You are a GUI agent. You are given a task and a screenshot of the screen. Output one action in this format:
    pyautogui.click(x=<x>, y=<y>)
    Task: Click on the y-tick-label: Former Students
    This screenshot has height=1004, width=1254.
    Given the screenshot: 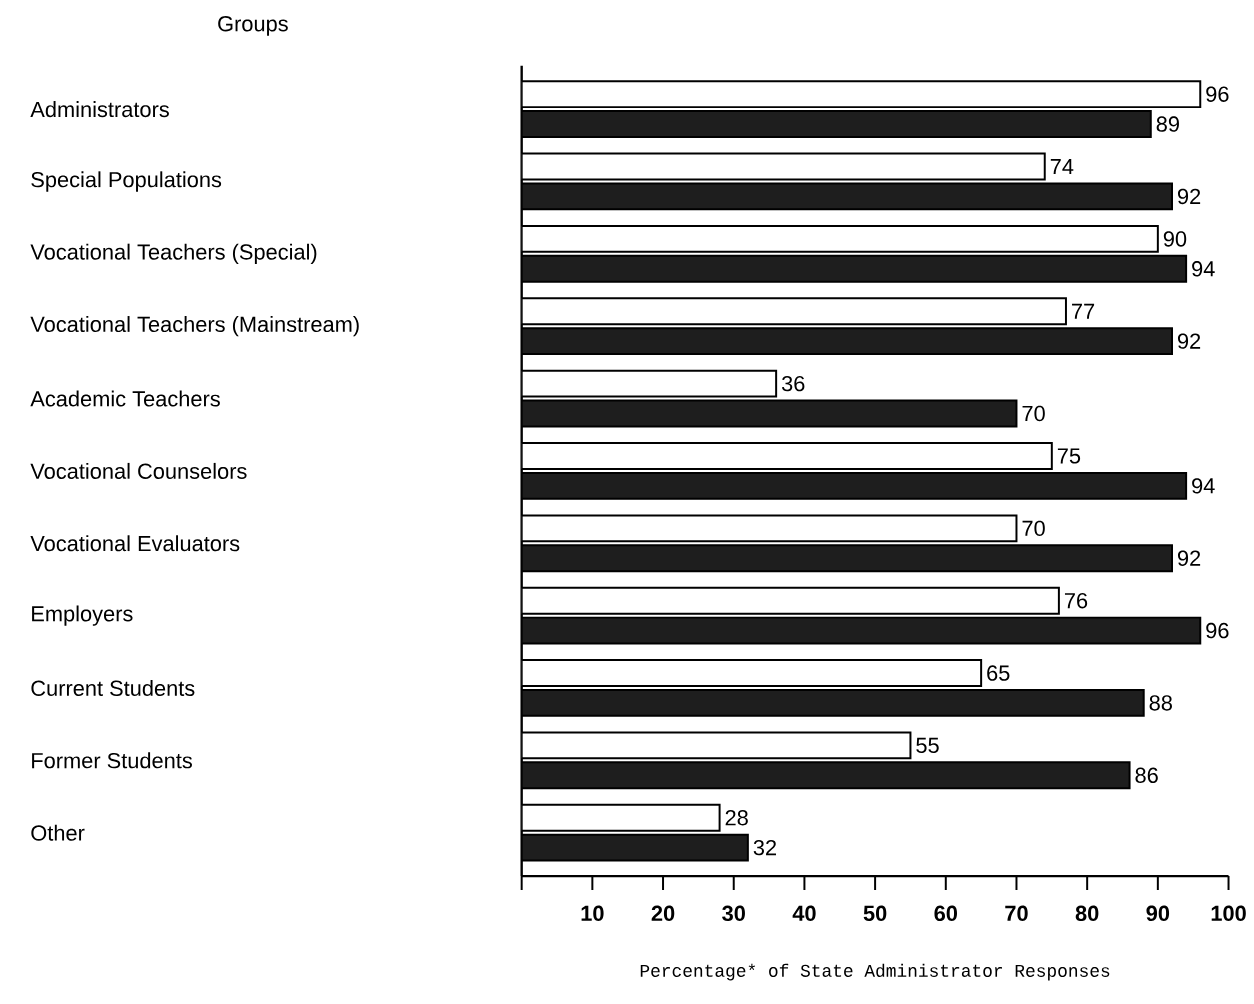 What is the action you would take?
    pyautogui.click(x=112, y=760)
    